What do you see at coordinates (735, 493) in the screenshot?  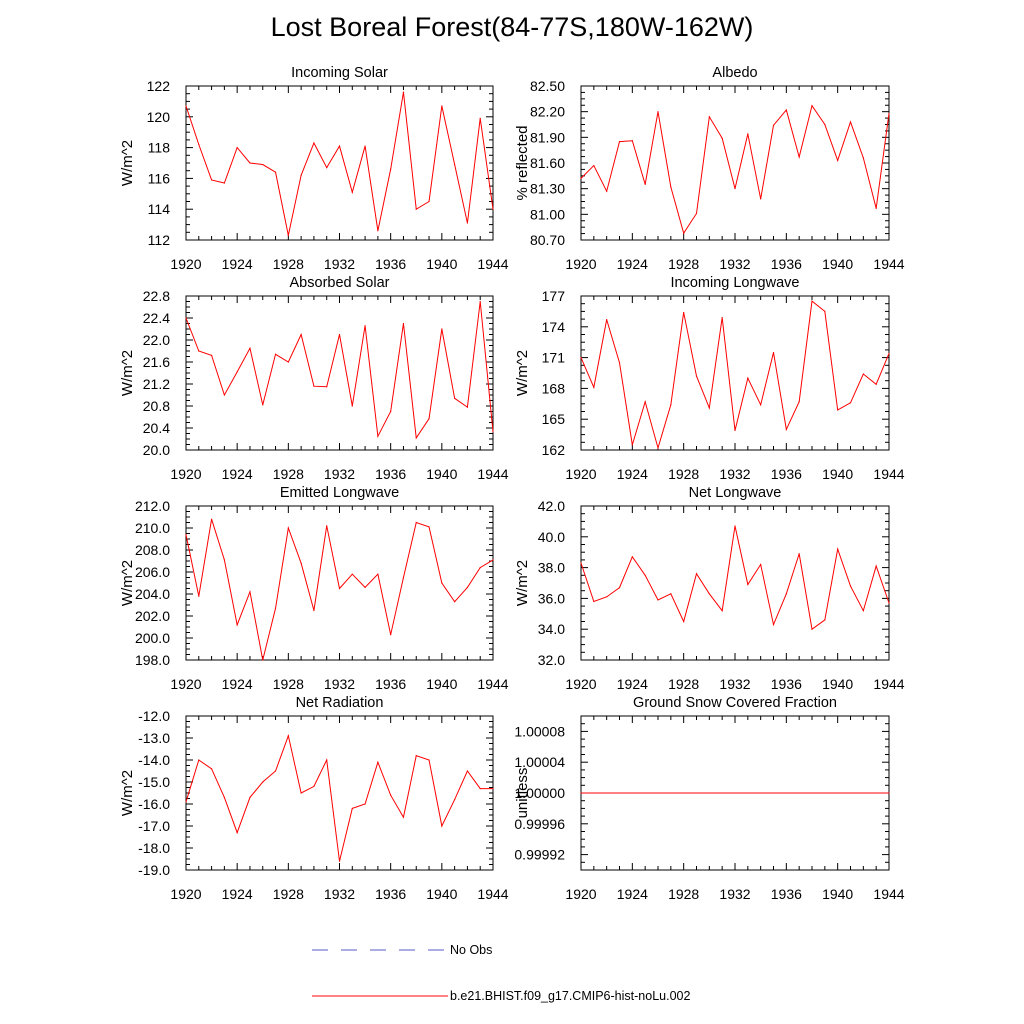 I see `net-longwave-title: Net Longwave` at bounding box center [735, 493].